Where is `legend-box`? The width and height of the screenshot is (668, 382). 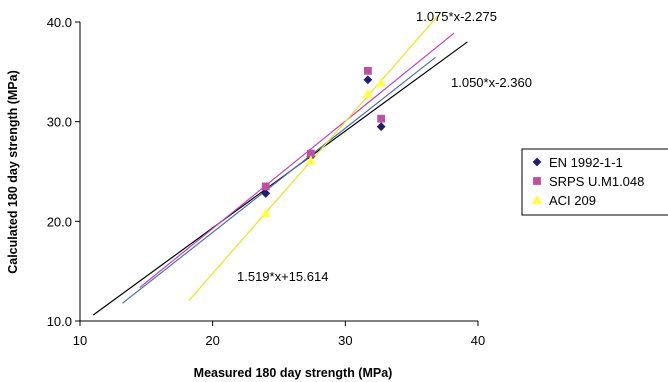 legend-box is located at coordinates (594, 182).